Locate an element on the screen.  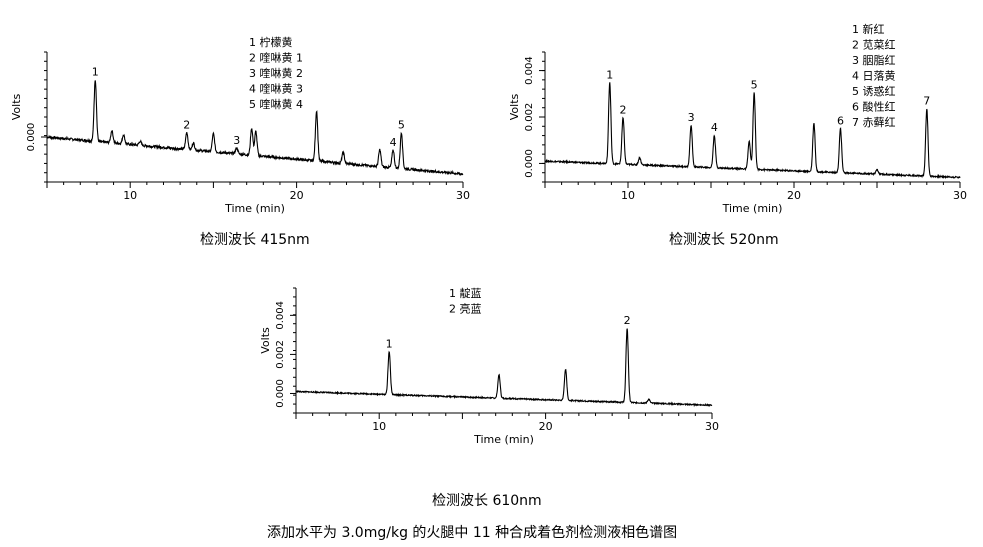
peak-label: 6 is located at coordinates (840, 121).